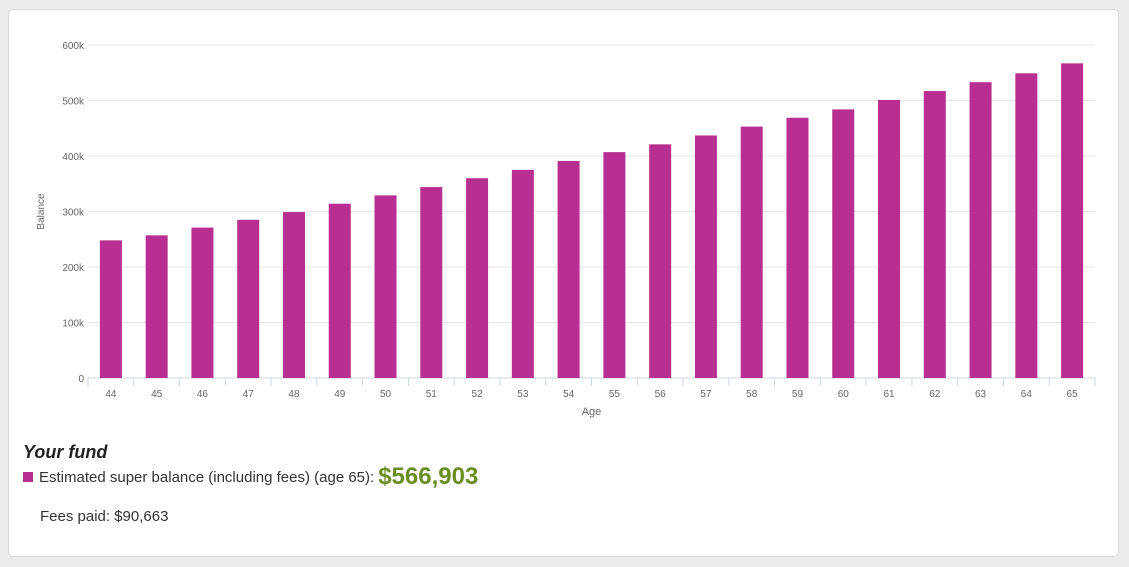  I want to click on x-tick-label: 57, so click(706, 394).